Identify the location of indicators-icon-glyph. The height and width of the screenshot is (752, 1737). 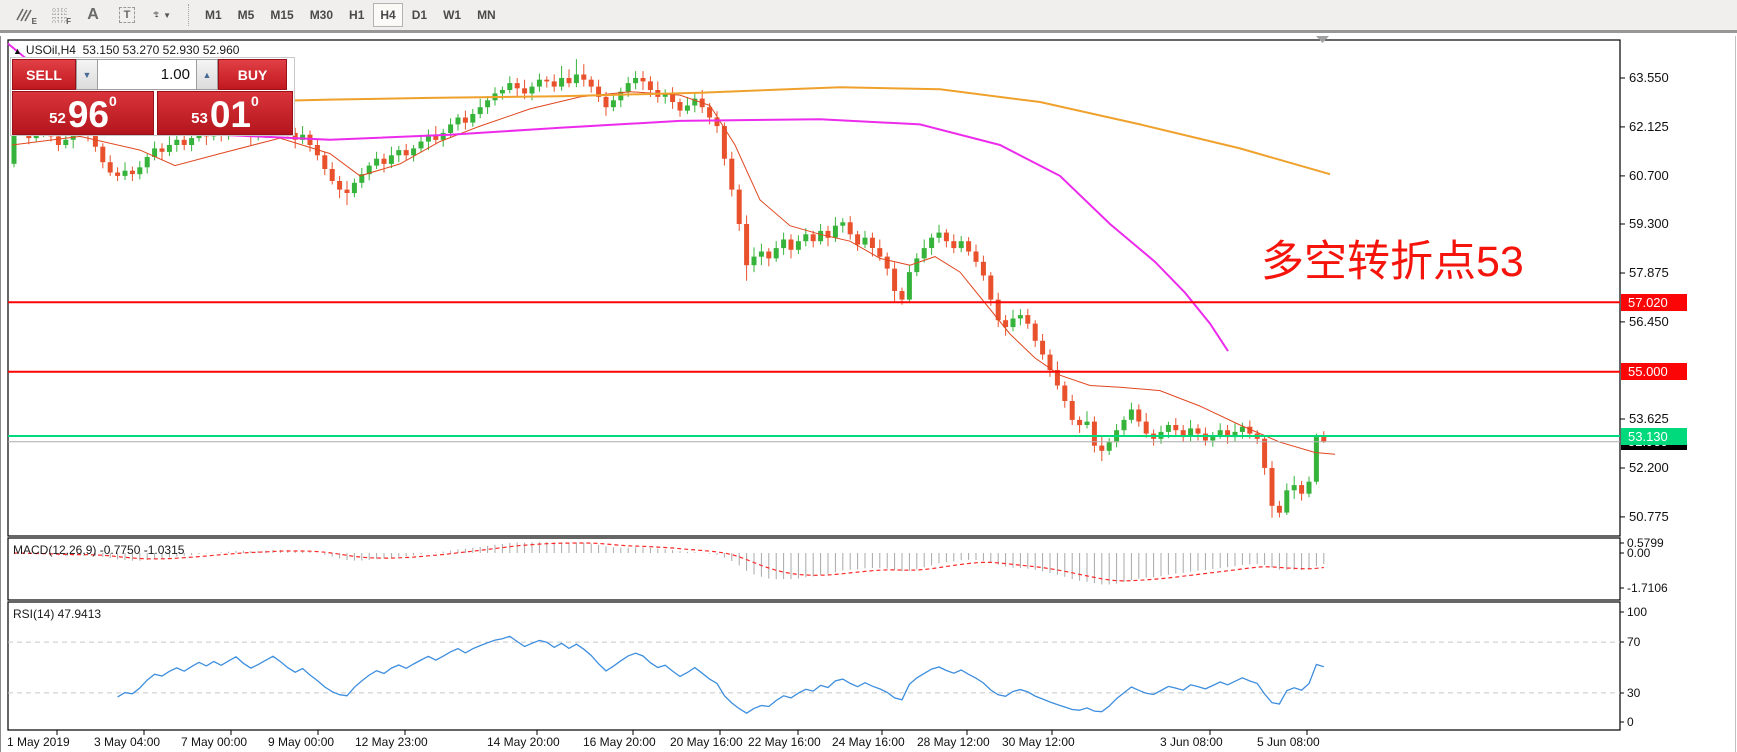
(24, 15).